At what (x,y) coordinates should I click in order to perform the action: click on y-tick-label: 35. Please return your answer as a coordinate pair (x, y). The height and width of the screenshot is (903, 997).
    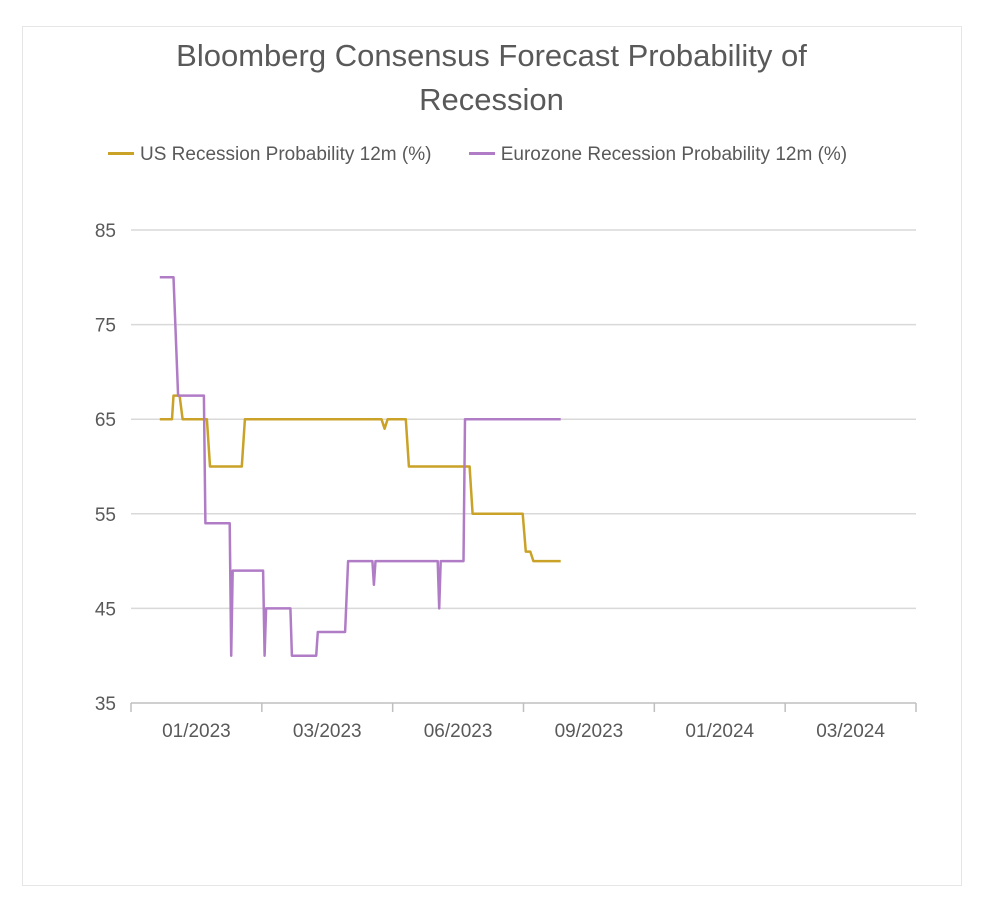
    Looking at the image, I should click on (105, 704).